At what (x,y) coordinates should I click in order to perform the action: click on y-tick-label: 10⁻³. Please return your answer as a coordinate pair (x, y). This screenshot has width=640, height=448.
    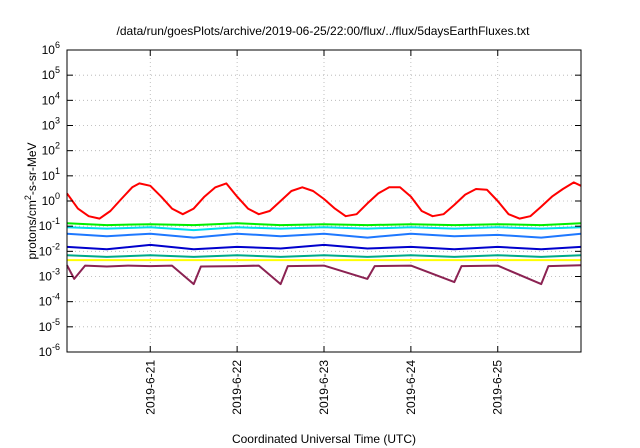
    Looking at the image, I should click on (49, 275).